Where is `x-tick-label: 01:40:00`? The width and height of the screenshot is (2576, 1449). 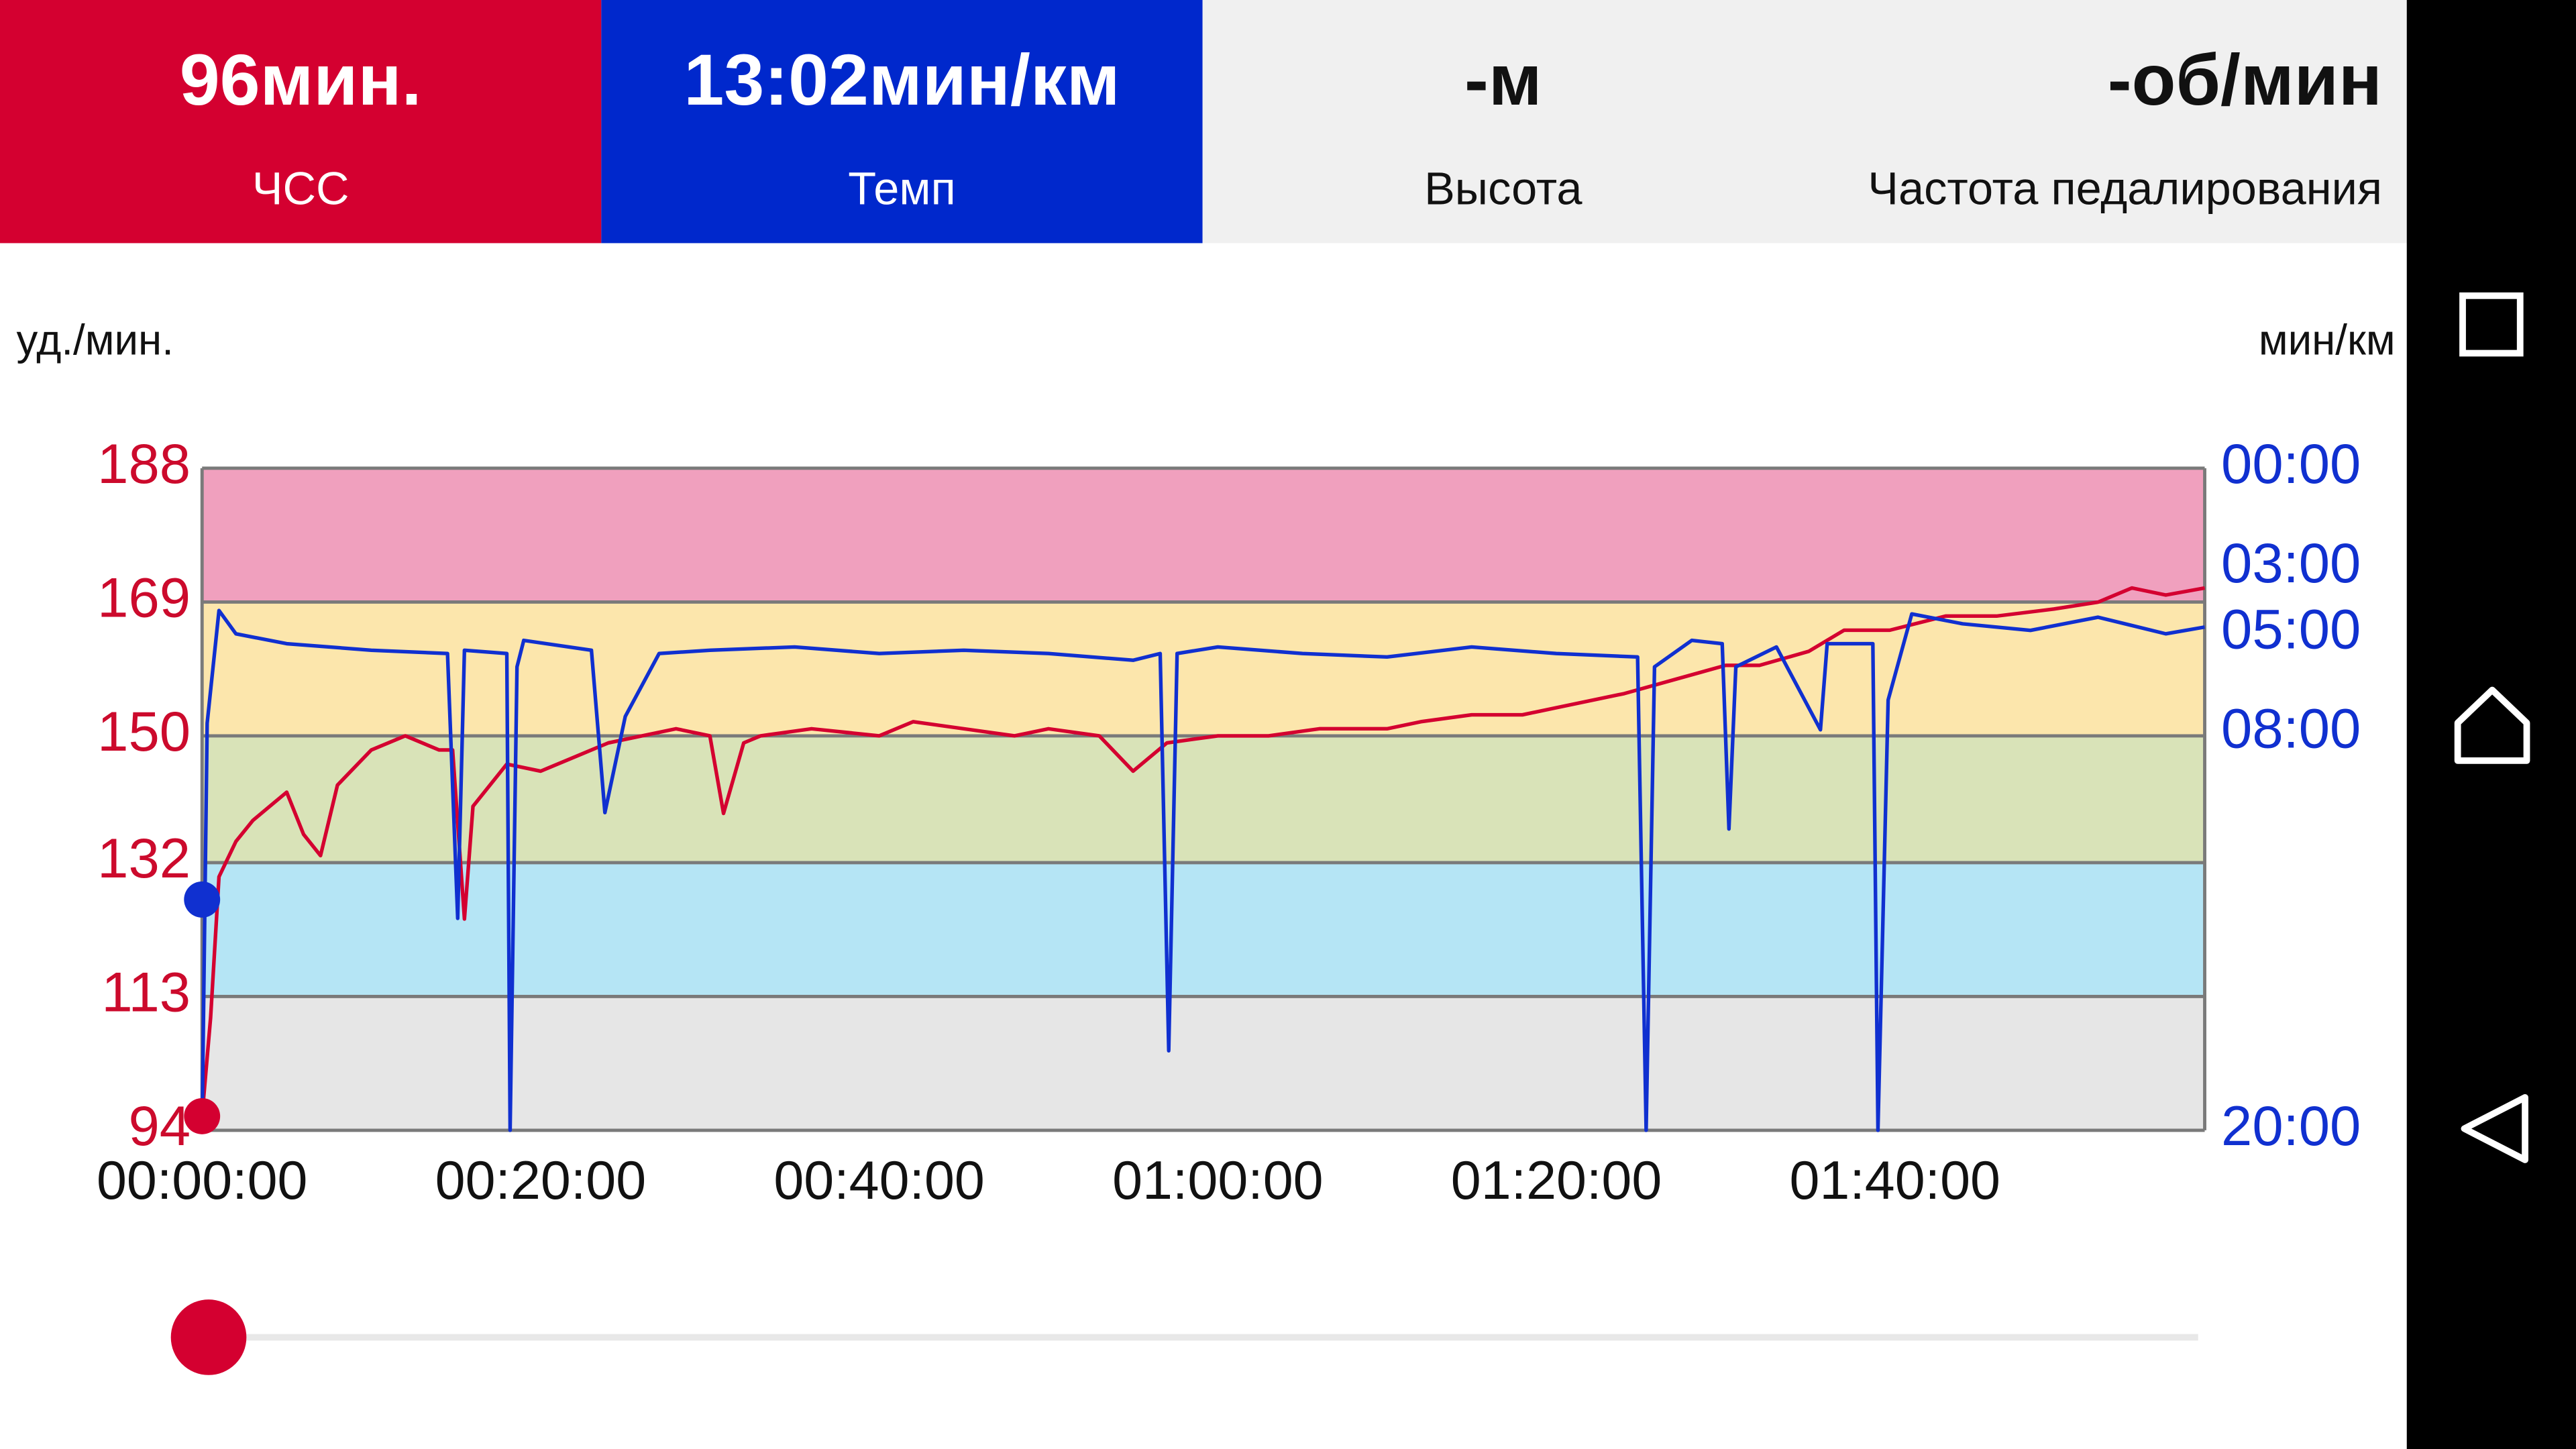
x-tick-label: 01:40:00 is located at coordinates (1894, 1180).